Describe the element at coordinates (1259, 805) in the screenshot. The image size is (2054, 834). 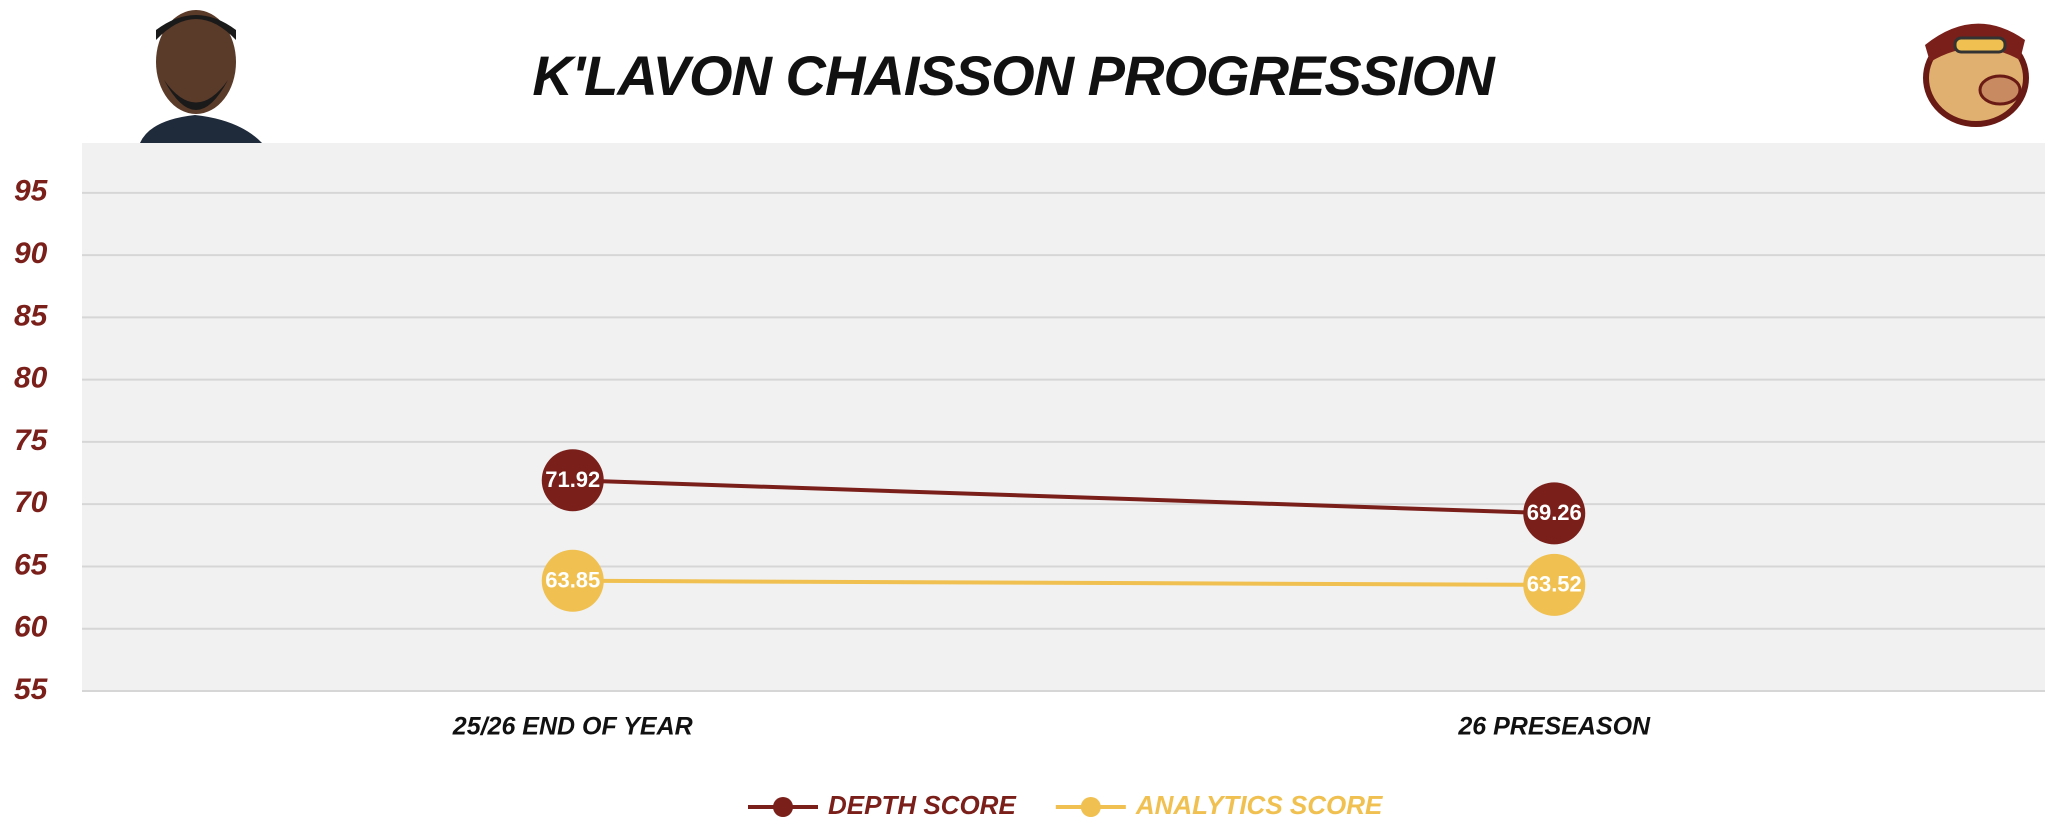
I see `legend-label: ANALYTICS SCORE` at that location.